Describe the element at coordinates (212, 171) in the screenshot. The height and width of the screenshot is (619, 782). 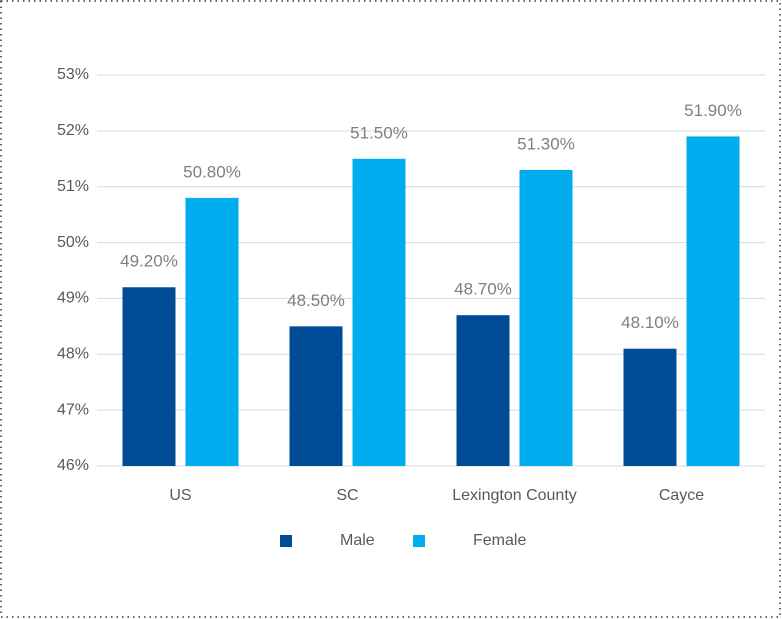
I see `value-label: 50.80%` at that location.